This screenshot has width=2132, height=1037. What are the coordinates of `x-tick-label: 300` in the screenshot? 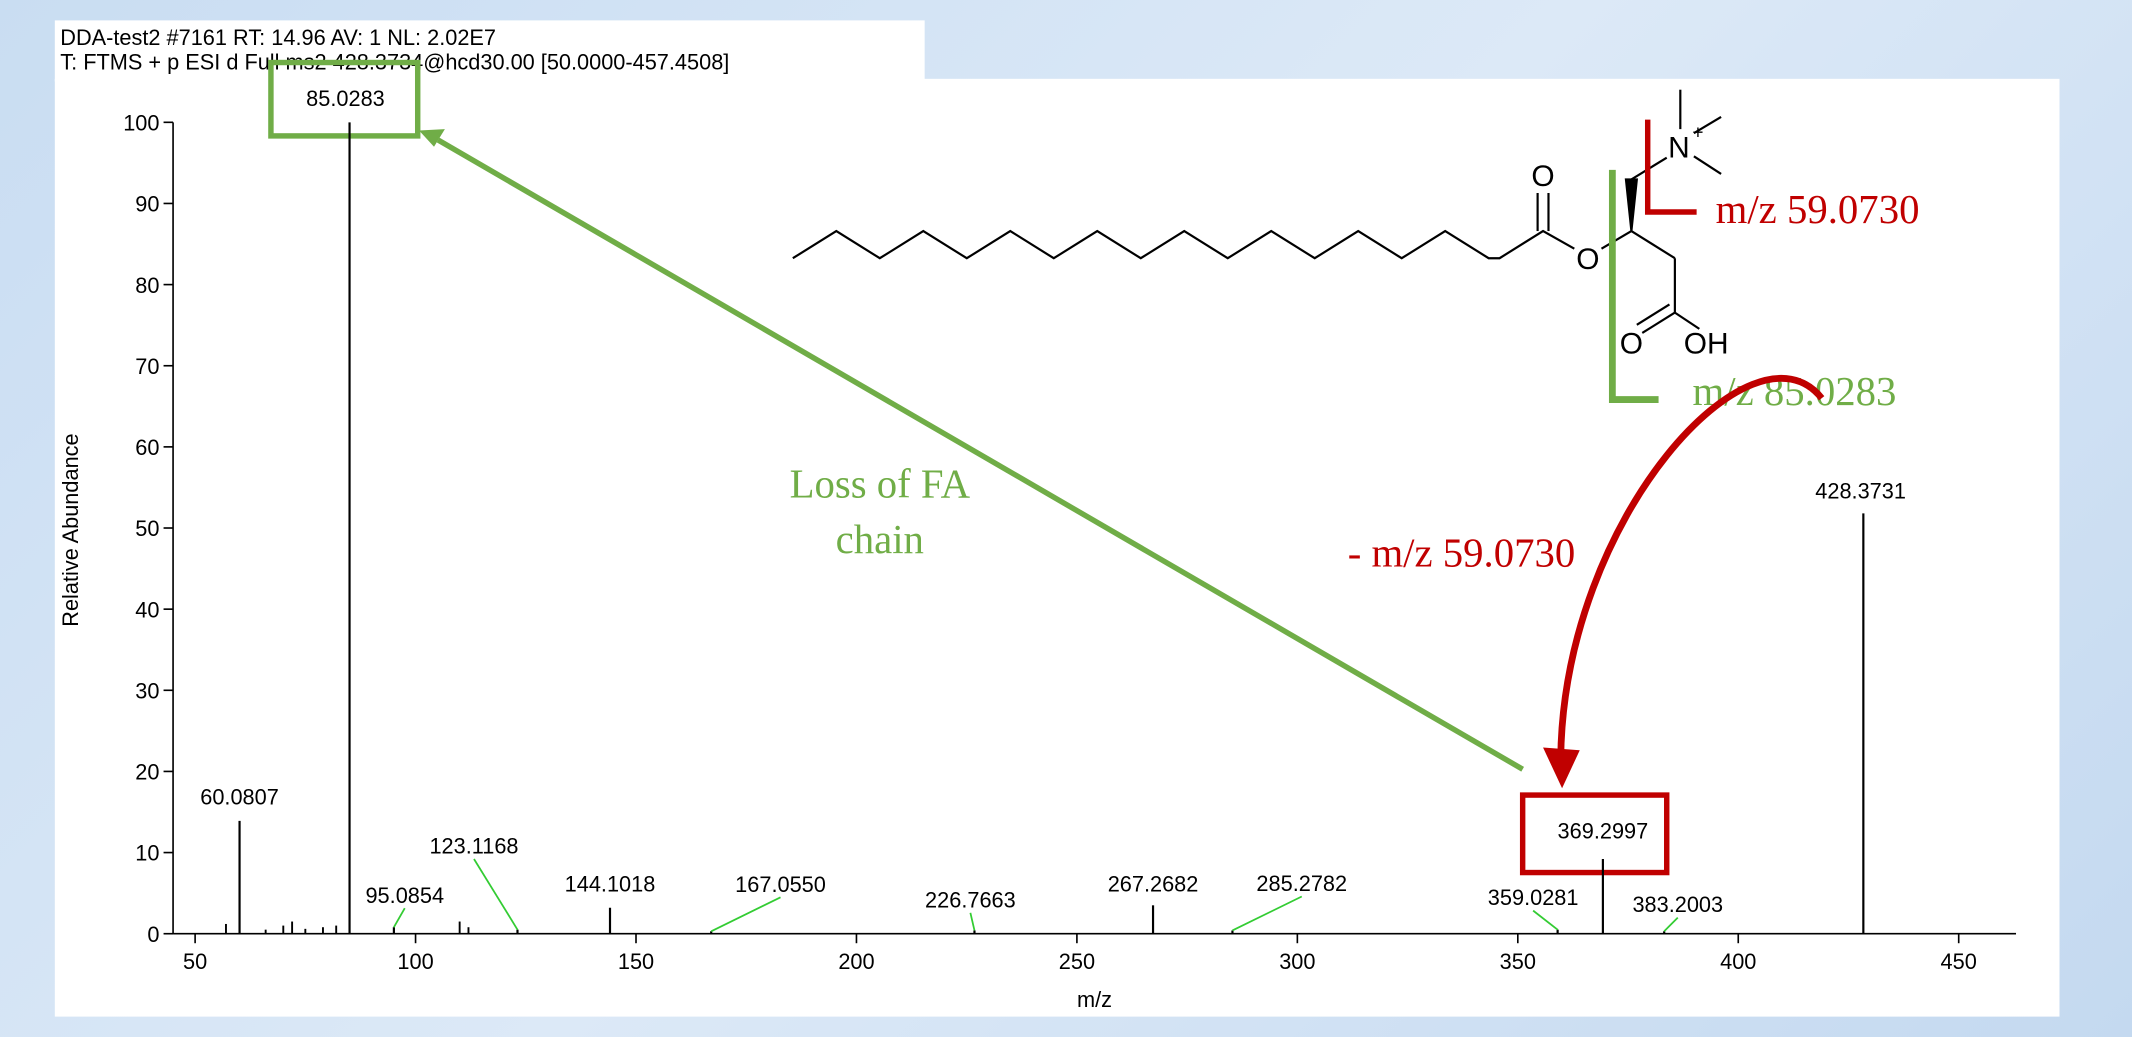 It's located at (1297, 961).